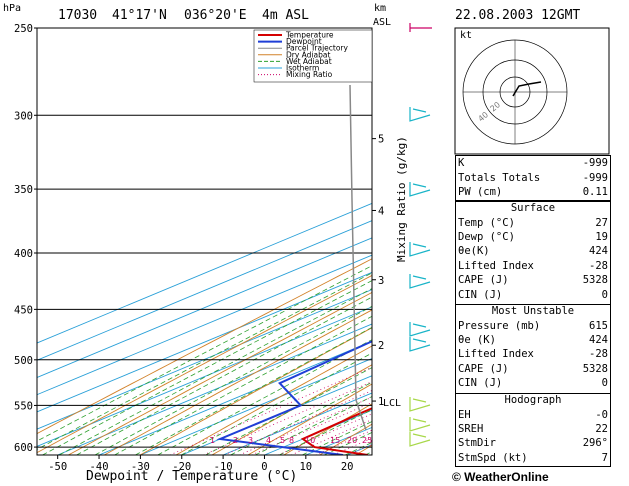  What do you see at coordinates (78, 15) in the screenshot?
I see `station-id: 17030` at bounding box center [78, 15].